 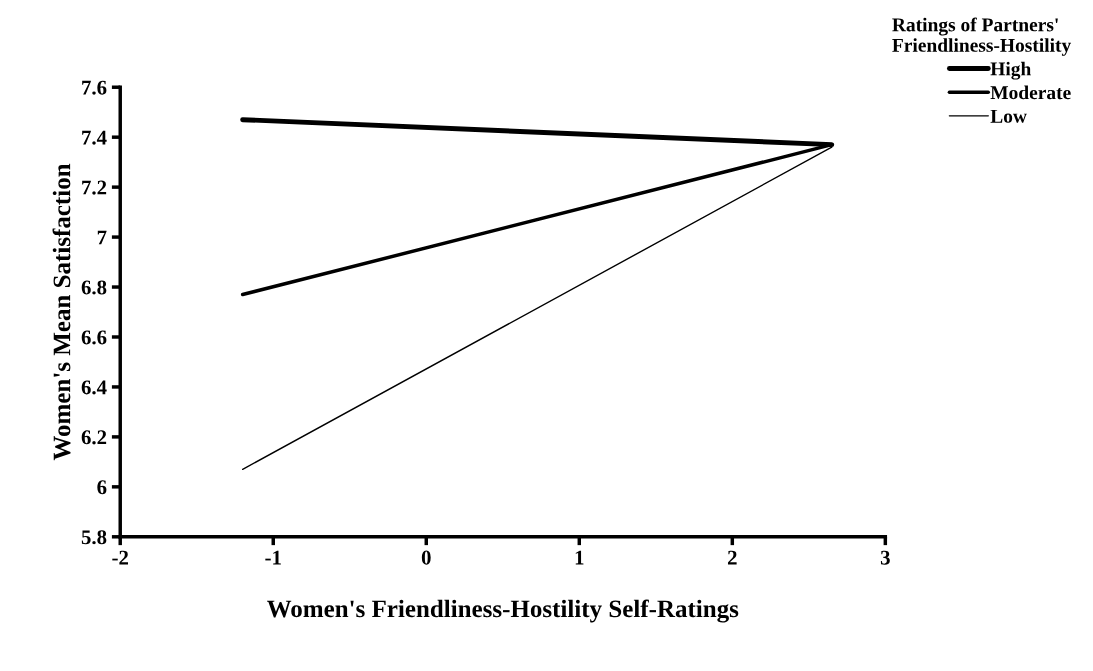 I want to click on legend-label: Low, so click(x=1008, y=116).